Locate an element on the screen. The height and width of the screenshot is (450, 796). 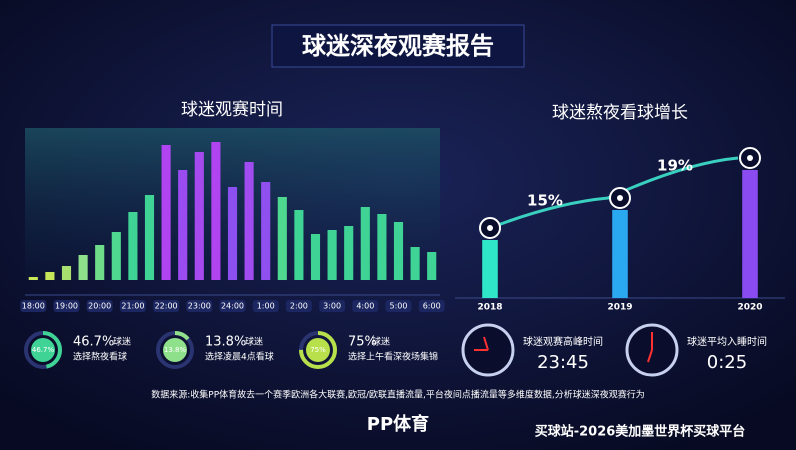
page-title: 球迷深夜观赛报告 is located at coordinates (398, 46).